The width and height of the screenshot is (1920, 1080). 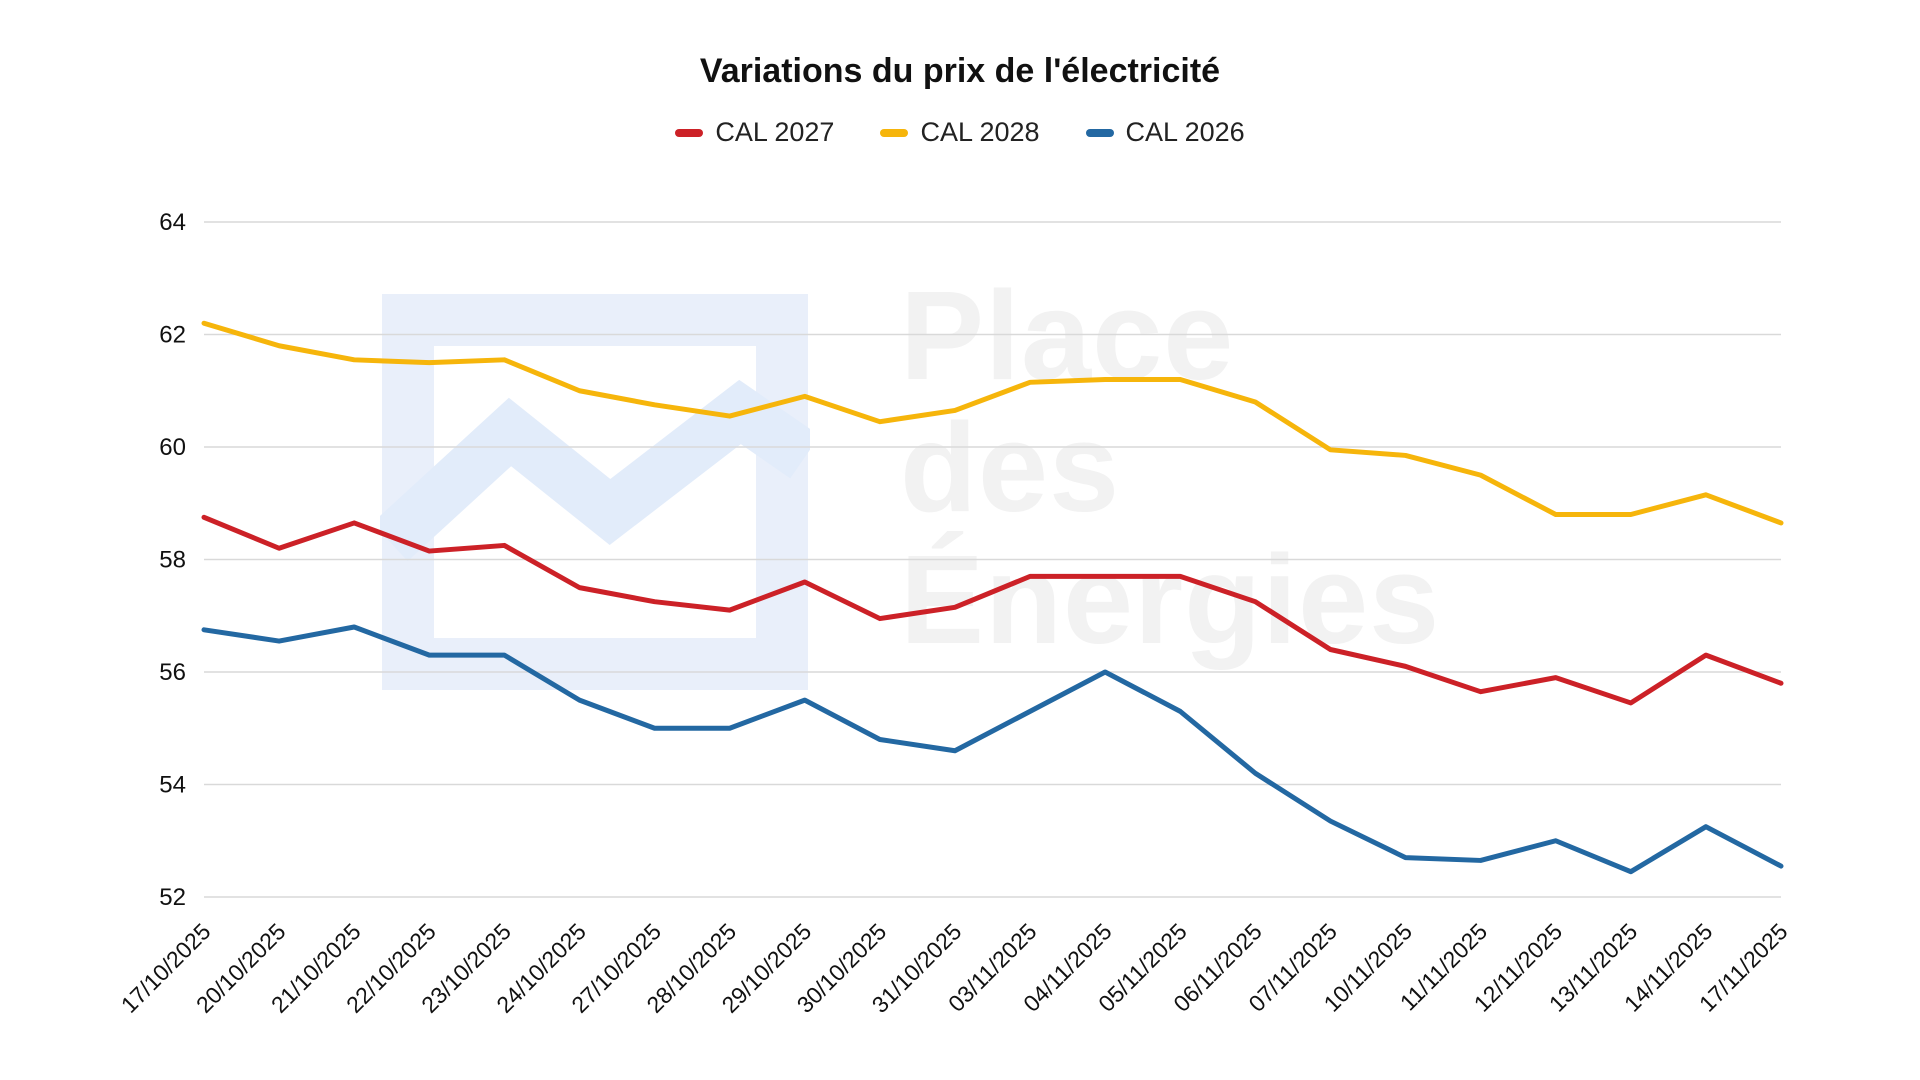 What do you see at coordinates (172, 897) in the screenshot?
I see `y-axis-tick-label: 52` at bounding box center [172, 897].